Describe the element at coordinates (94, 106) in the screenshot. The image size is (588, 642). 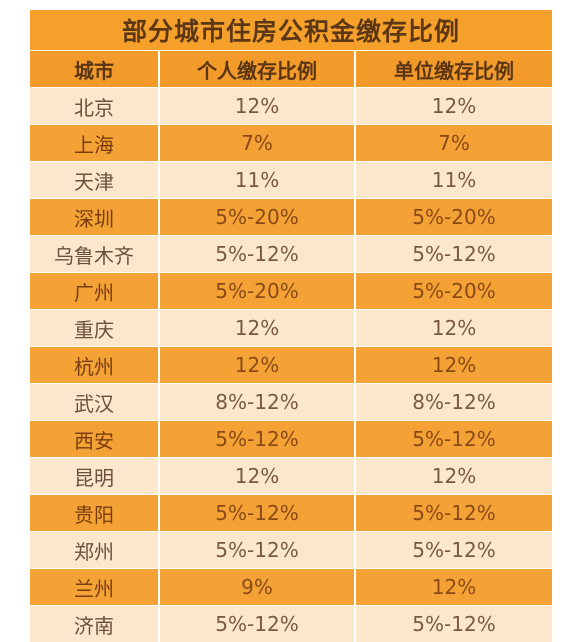
I see `city-cell: 北京` at that location.